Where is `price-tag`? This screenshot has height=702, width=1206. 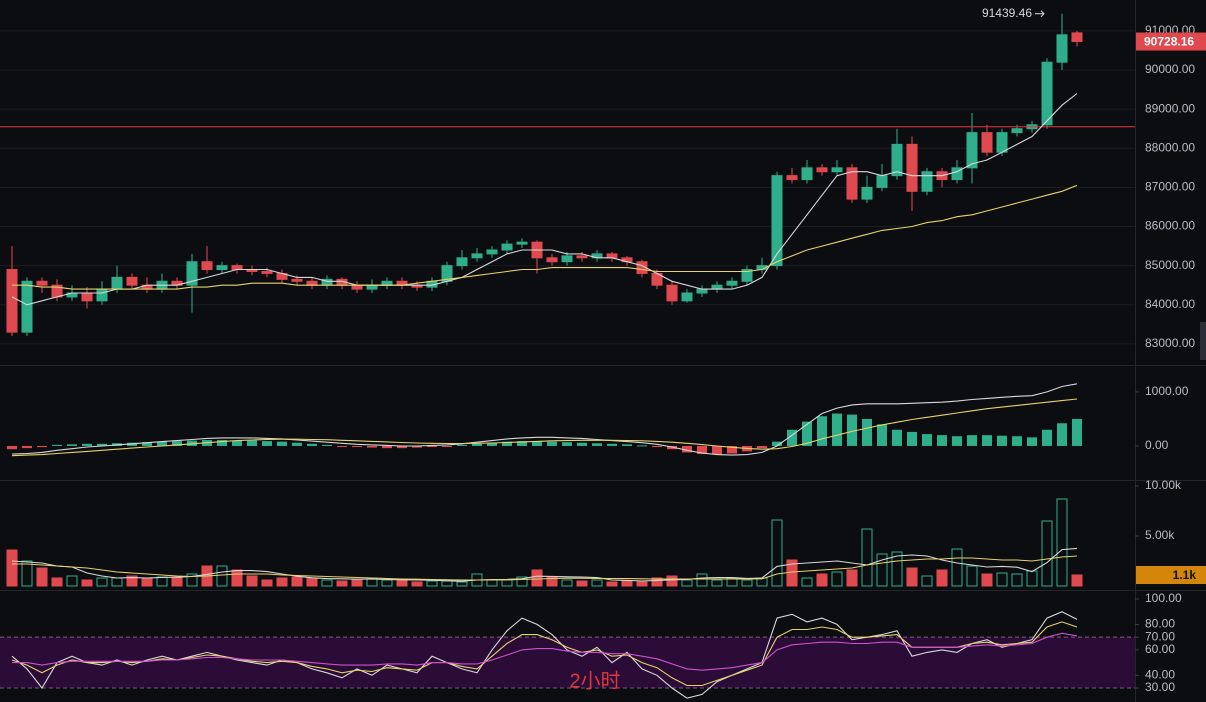 price-tag is located at coordinates (1171, 41).